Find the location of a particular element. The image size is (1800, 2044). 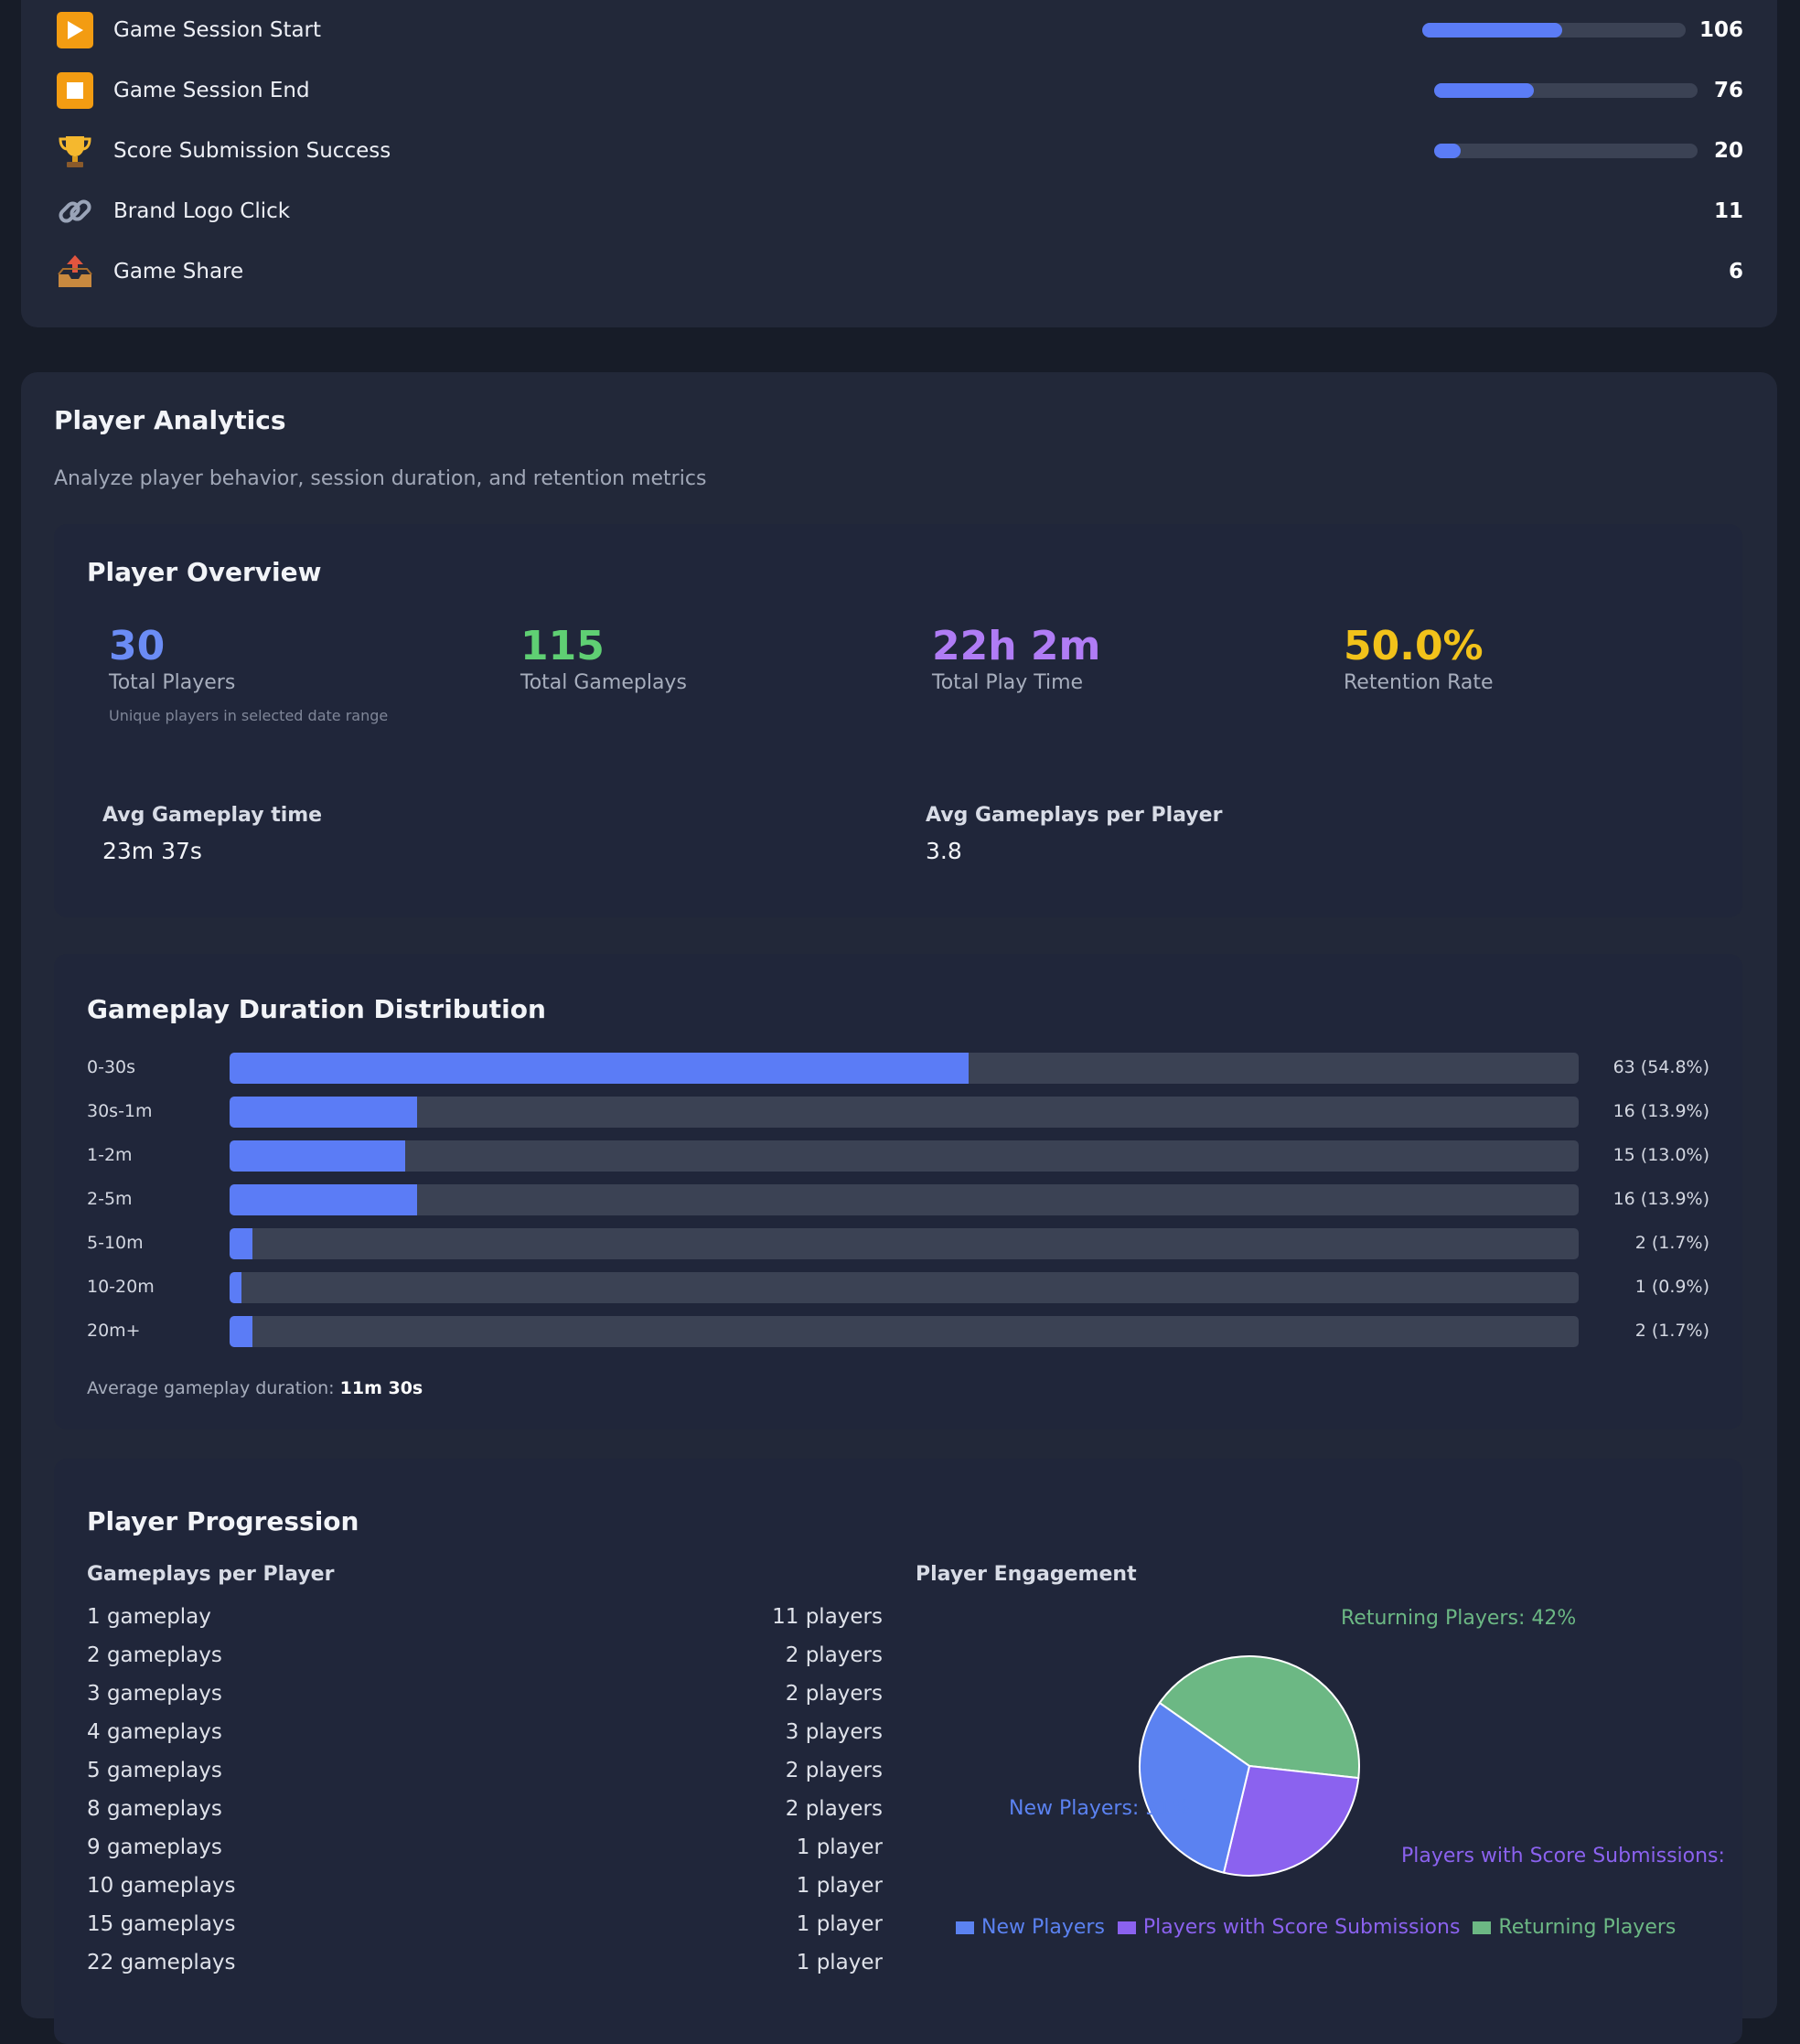

event-label: Game Share is located at coordinates (178, 272).